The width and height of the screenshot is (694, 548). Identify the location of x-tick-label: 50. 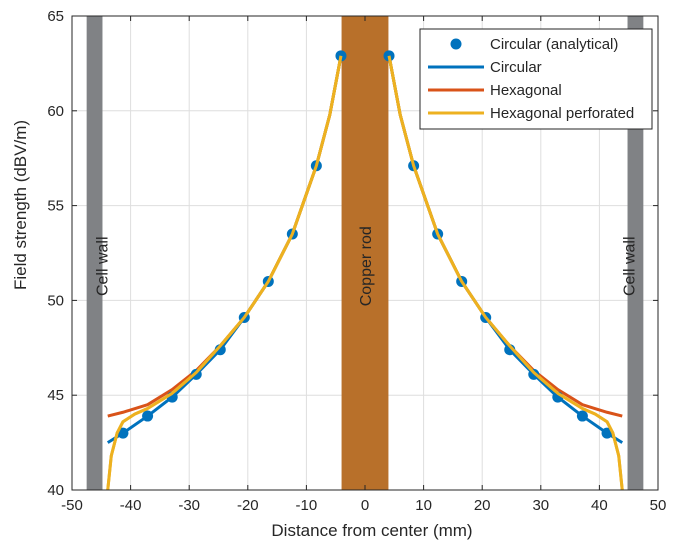
(658, 505).